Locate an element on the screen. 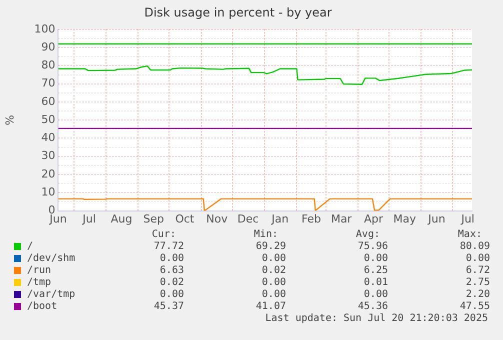 Image resolution: width=503 pixels, height=340 pixels. x-tick-label: Oct is located at coordinates (185, 219).